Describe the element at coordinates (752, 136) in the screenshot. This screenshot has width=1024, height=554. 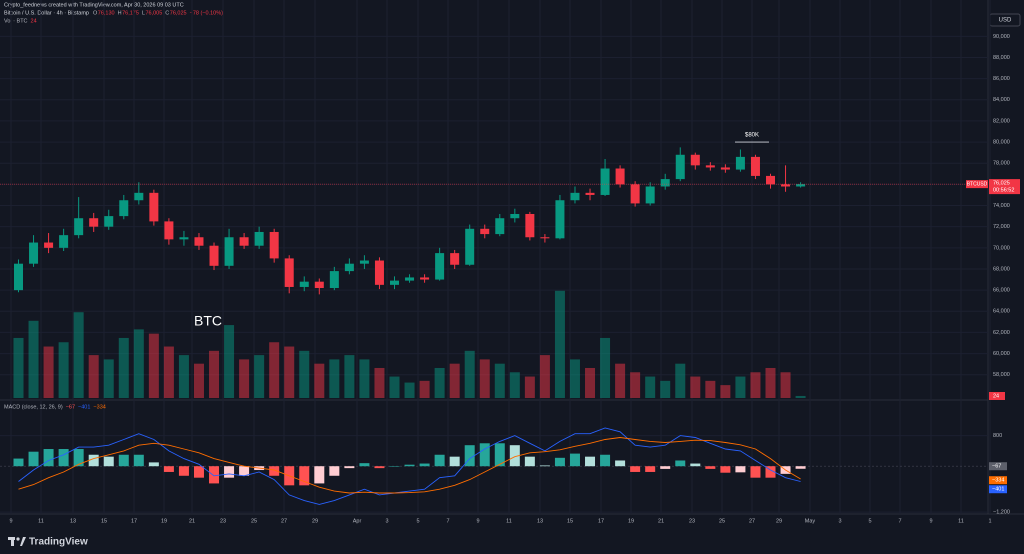
I see `annotation: $80K` at that location.